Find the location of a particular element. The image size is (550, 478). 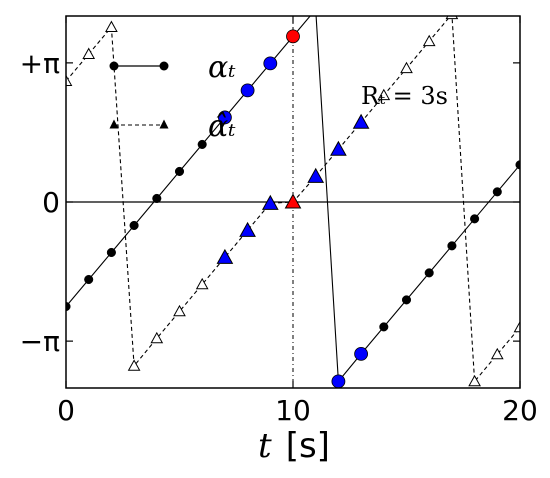

y-tick-label-minus-pi: −π is located at coordinates (40, 341).